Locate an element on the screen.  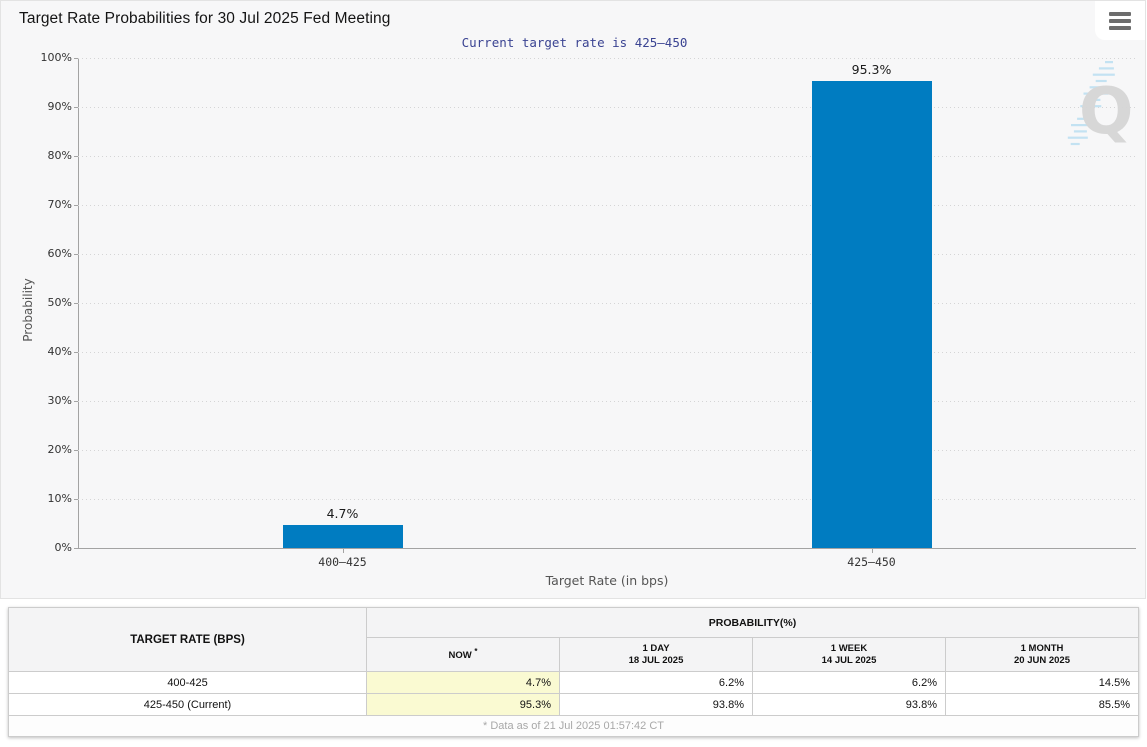
target-rate-cell: 400-425 is located at coordinates (187, 682).